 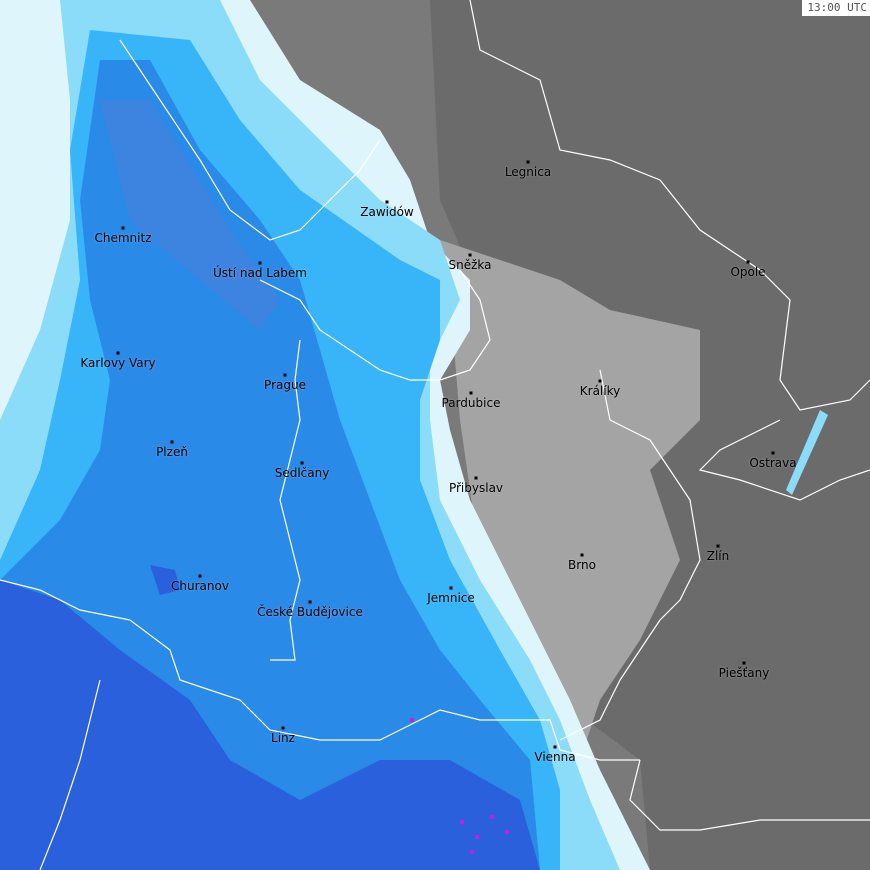 What do you see at coordinates (459, 786) in the screenshot?
I see `extreme-precip-cells` at bounding box center [459, 786].